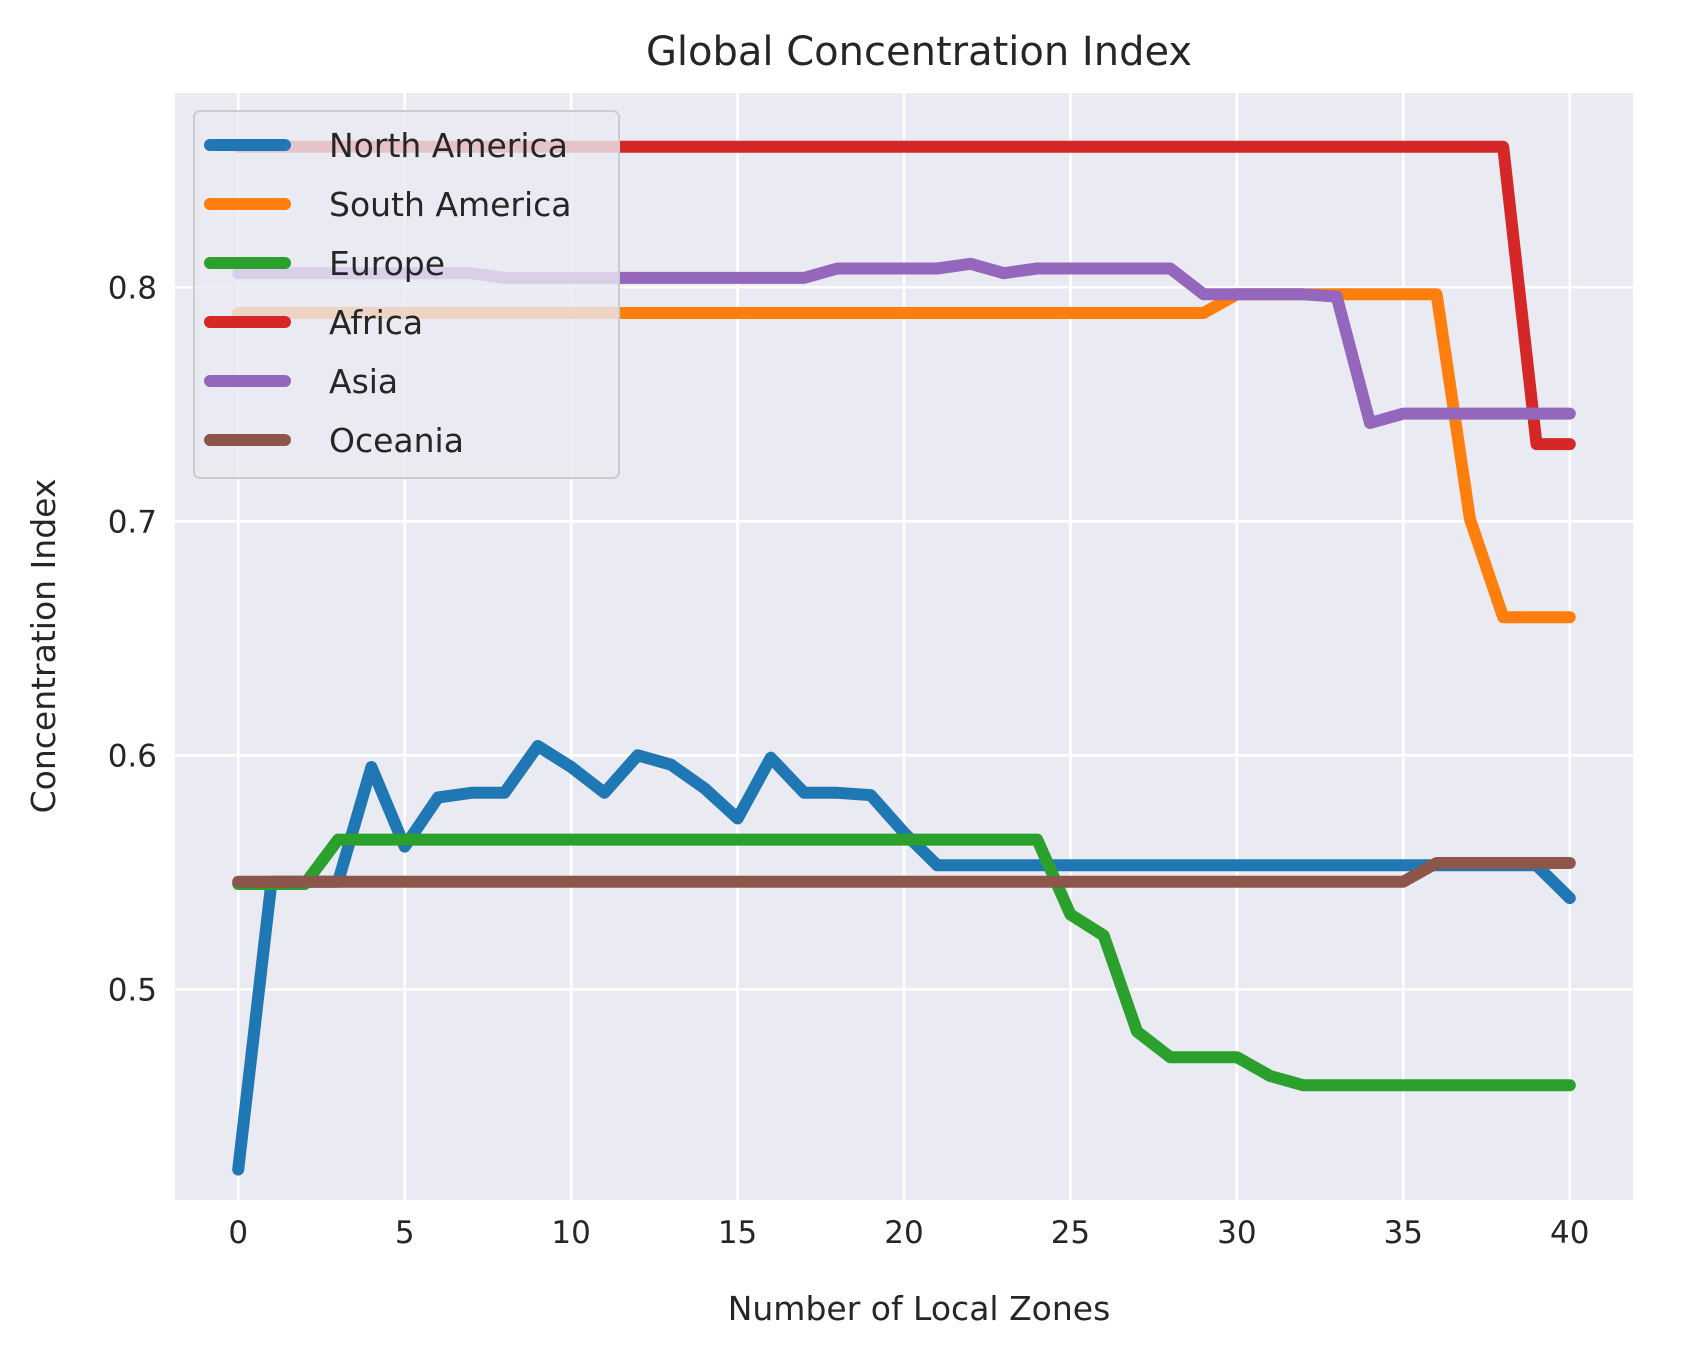 The image size is (1689, 1351). I want to click on legend-label-oceania: Oceania, so click(396, 440).